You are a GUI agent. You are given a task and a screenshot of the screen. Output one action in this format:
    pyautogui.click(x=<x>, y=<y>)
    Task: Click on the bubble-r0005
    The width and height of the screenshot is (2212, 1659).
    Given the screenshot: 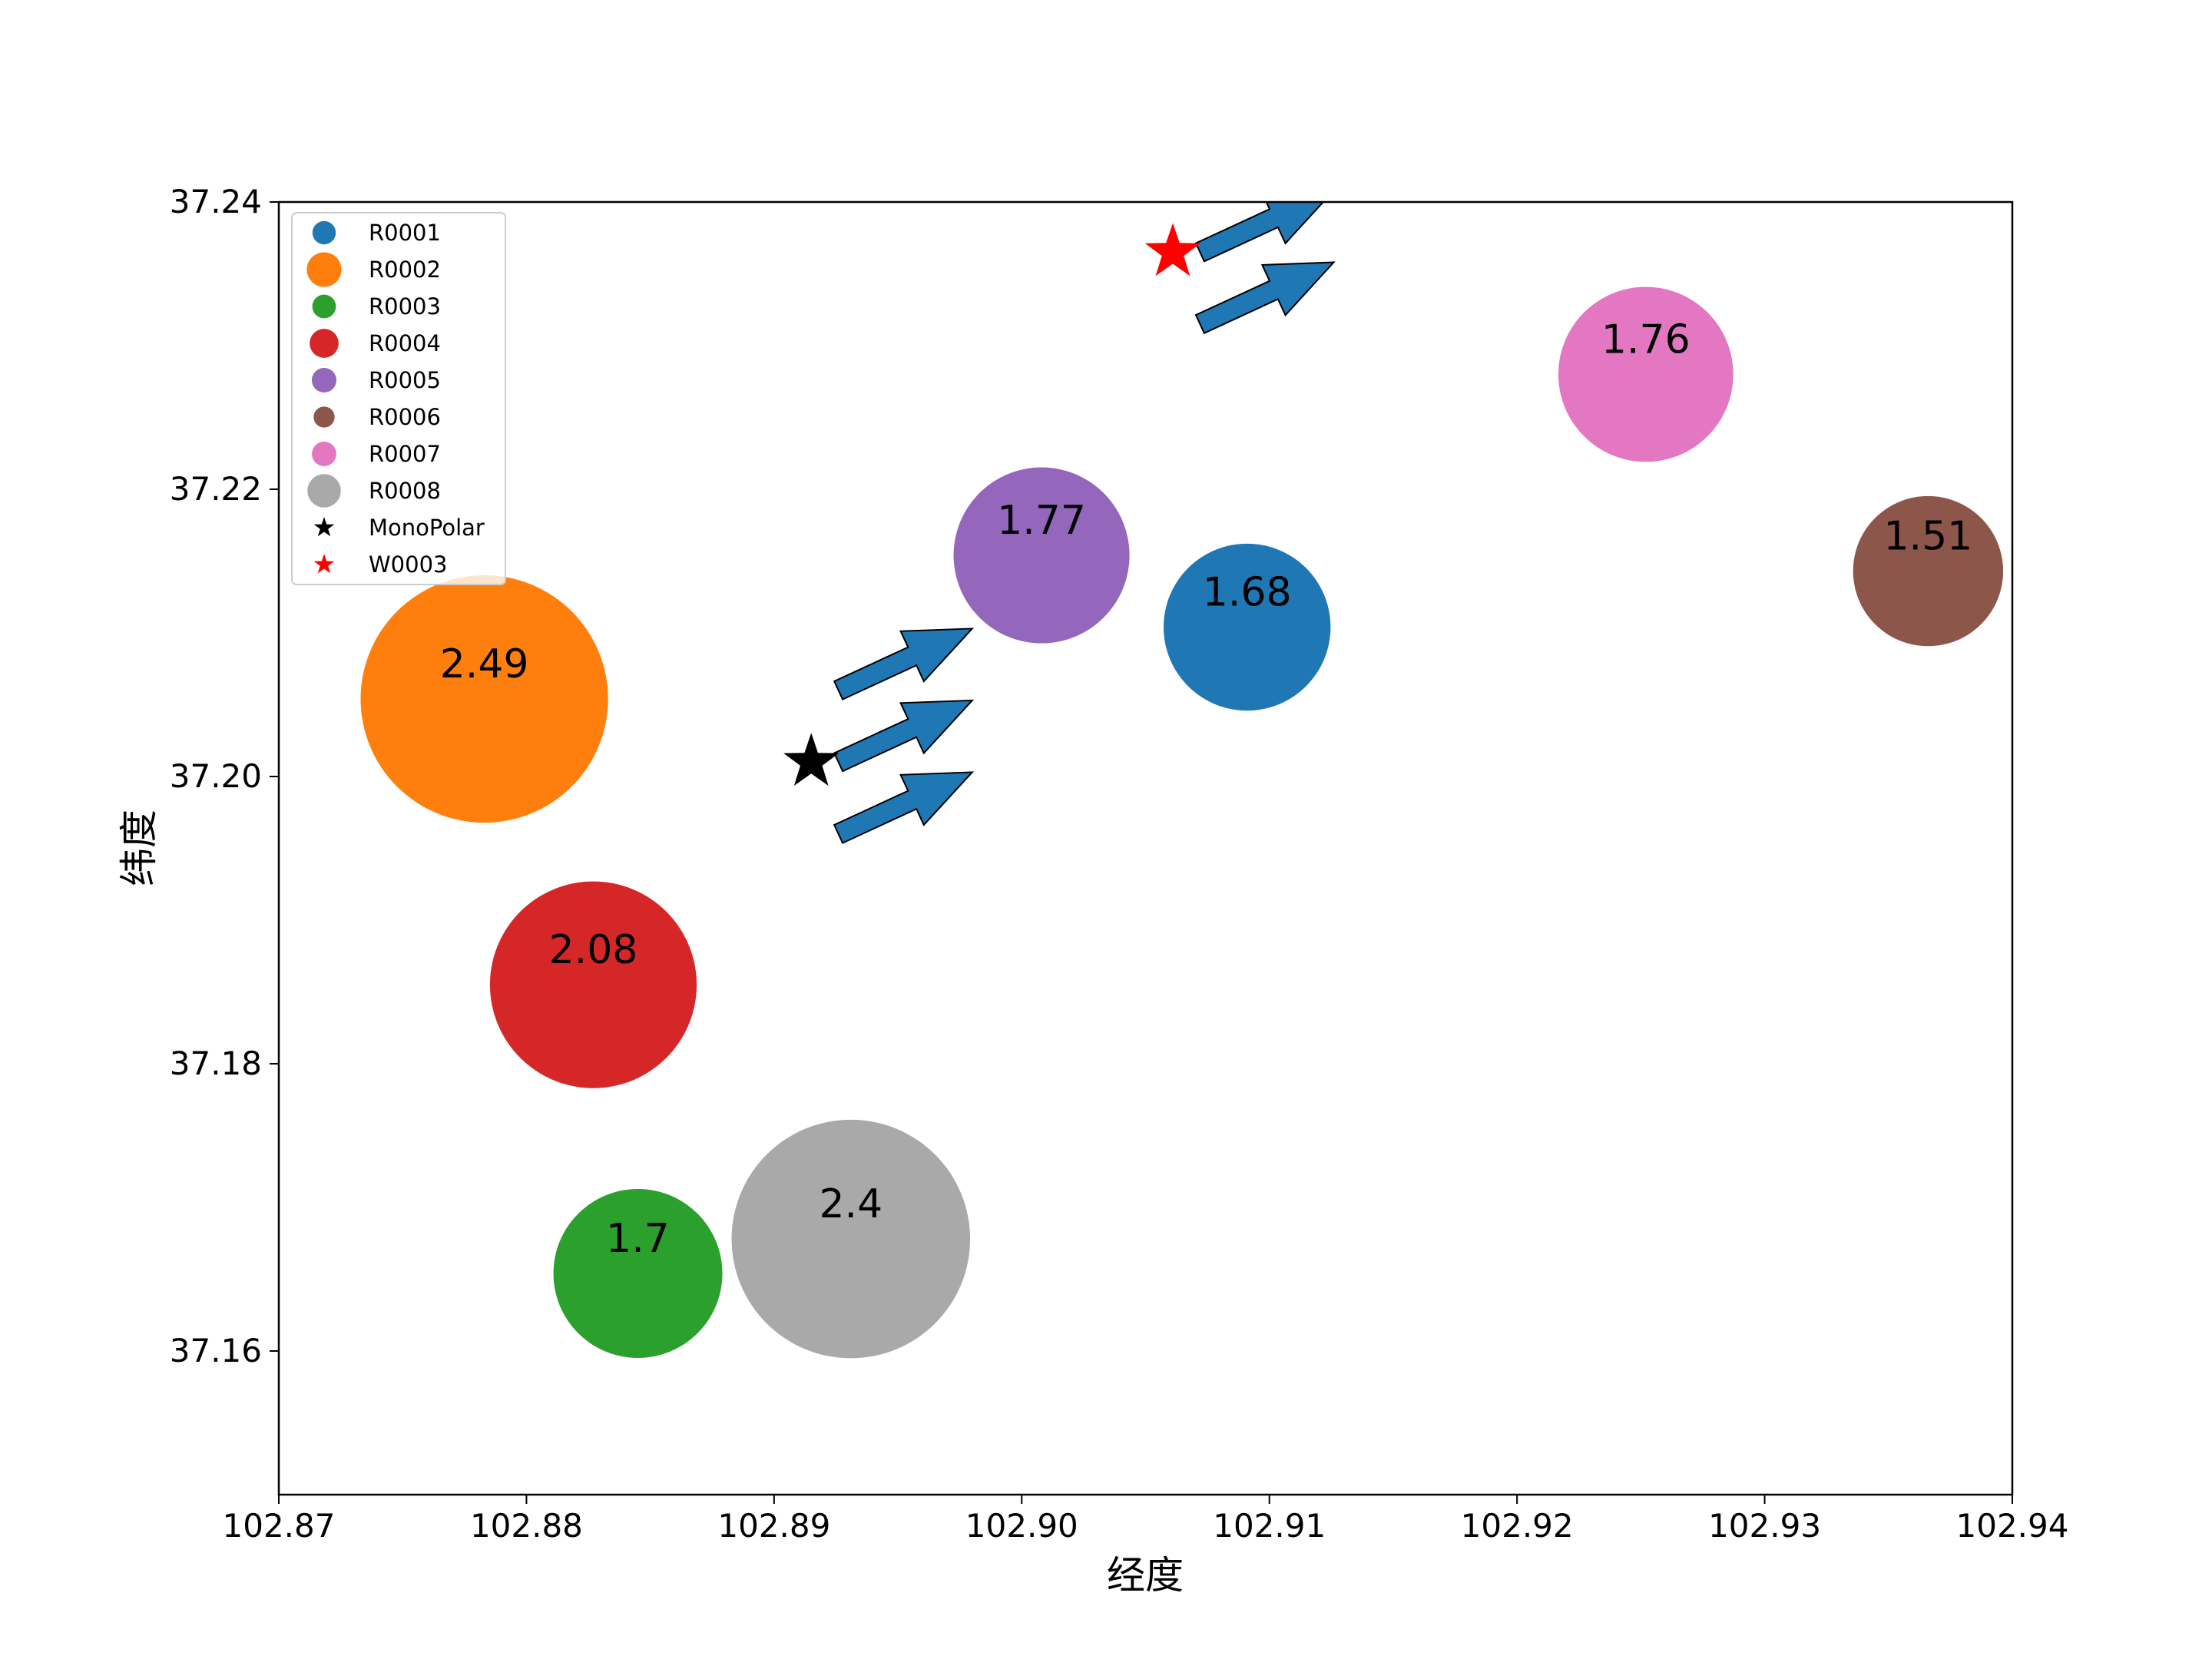 What is the action you would take?
    pyautogui.click(x=1041, y=555)
    